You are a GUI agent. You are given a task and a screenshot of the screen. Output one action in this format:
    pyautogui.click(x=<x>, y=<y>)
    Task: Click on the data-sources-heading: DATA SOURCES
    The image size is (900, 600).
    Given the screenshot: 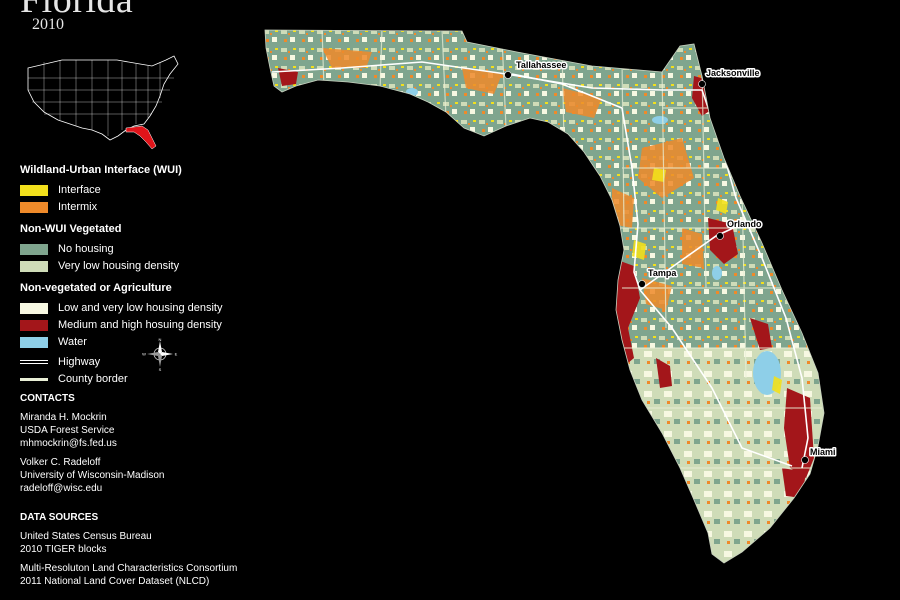 What is the action you would take?
    pyautogui.click(x=59, y=517)
    